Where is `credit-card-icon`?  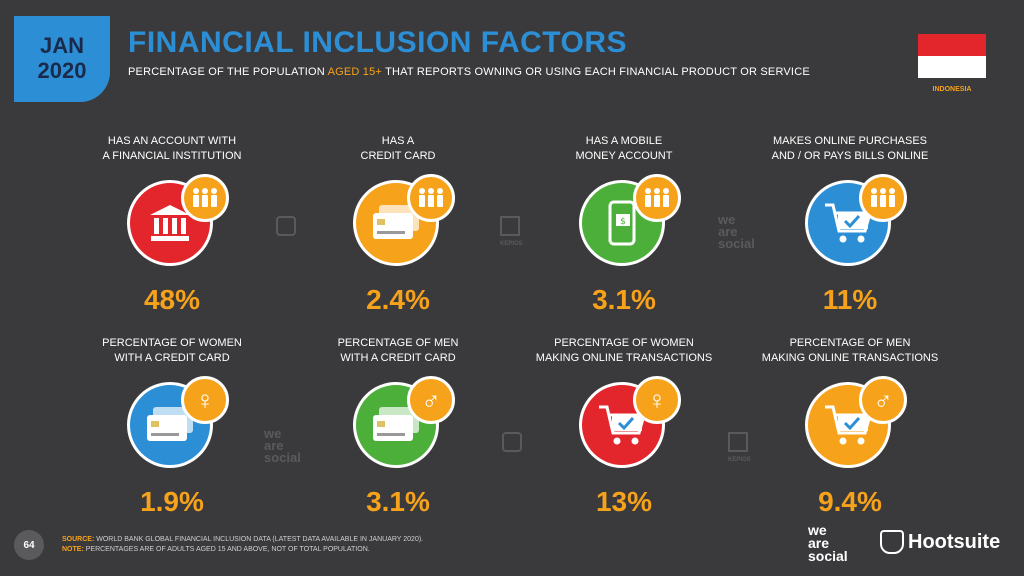
credit-card-icon is located at coordinates (396, 223).